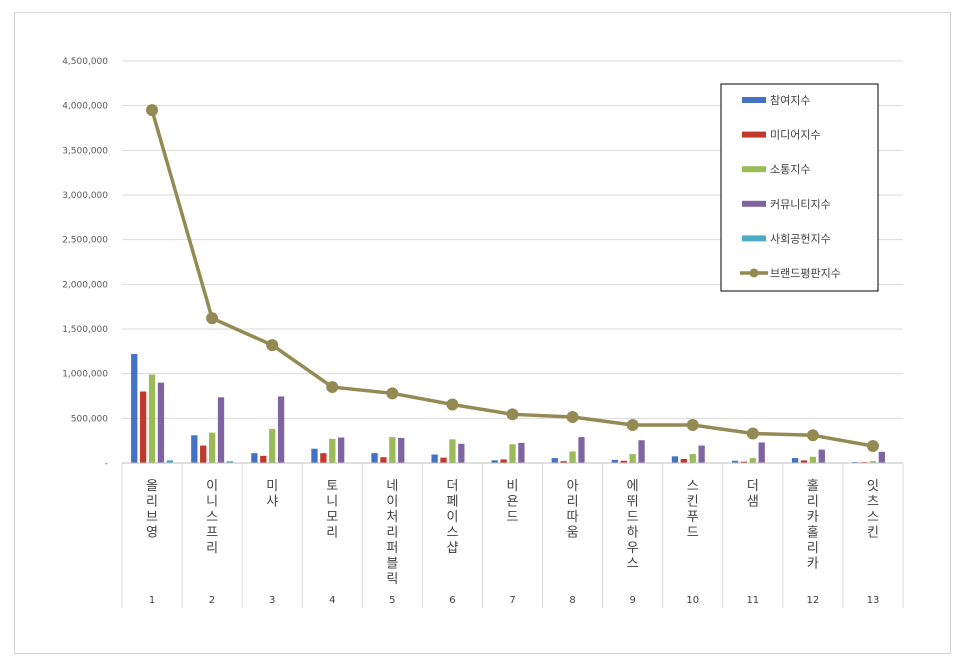 The image size is (966, 667). I want to click on x-rank-label: 12, so click(813, 600).